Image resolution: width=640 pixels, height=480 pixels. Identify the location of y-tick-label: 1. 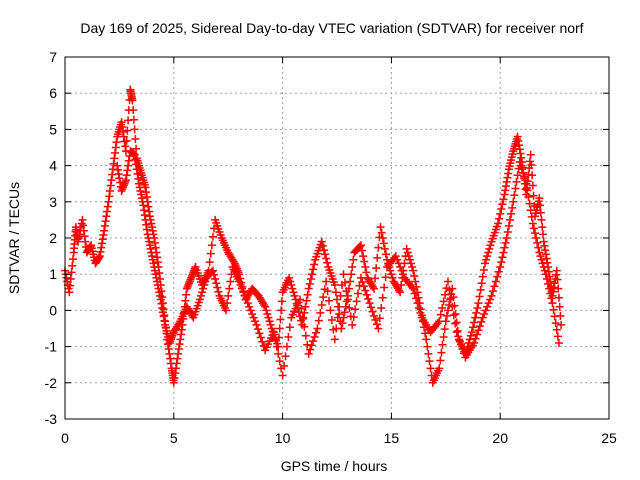
(53, 274).